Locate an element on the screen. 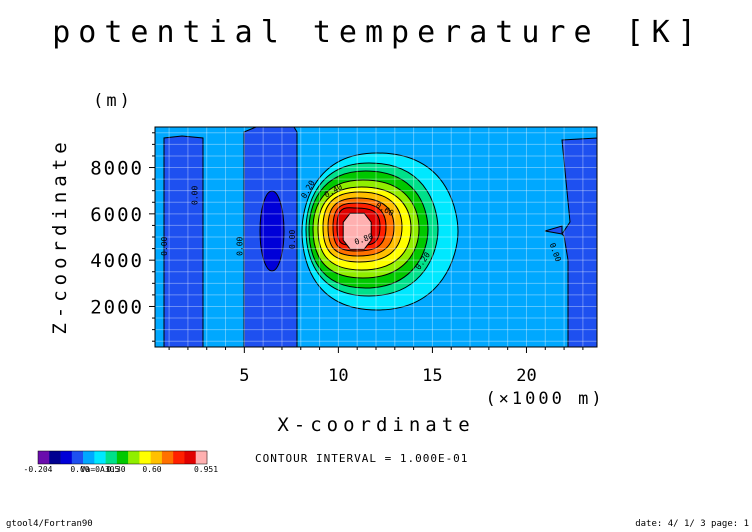  colorbar-tick-label: 0.951 is located at coordinates (206, 469).